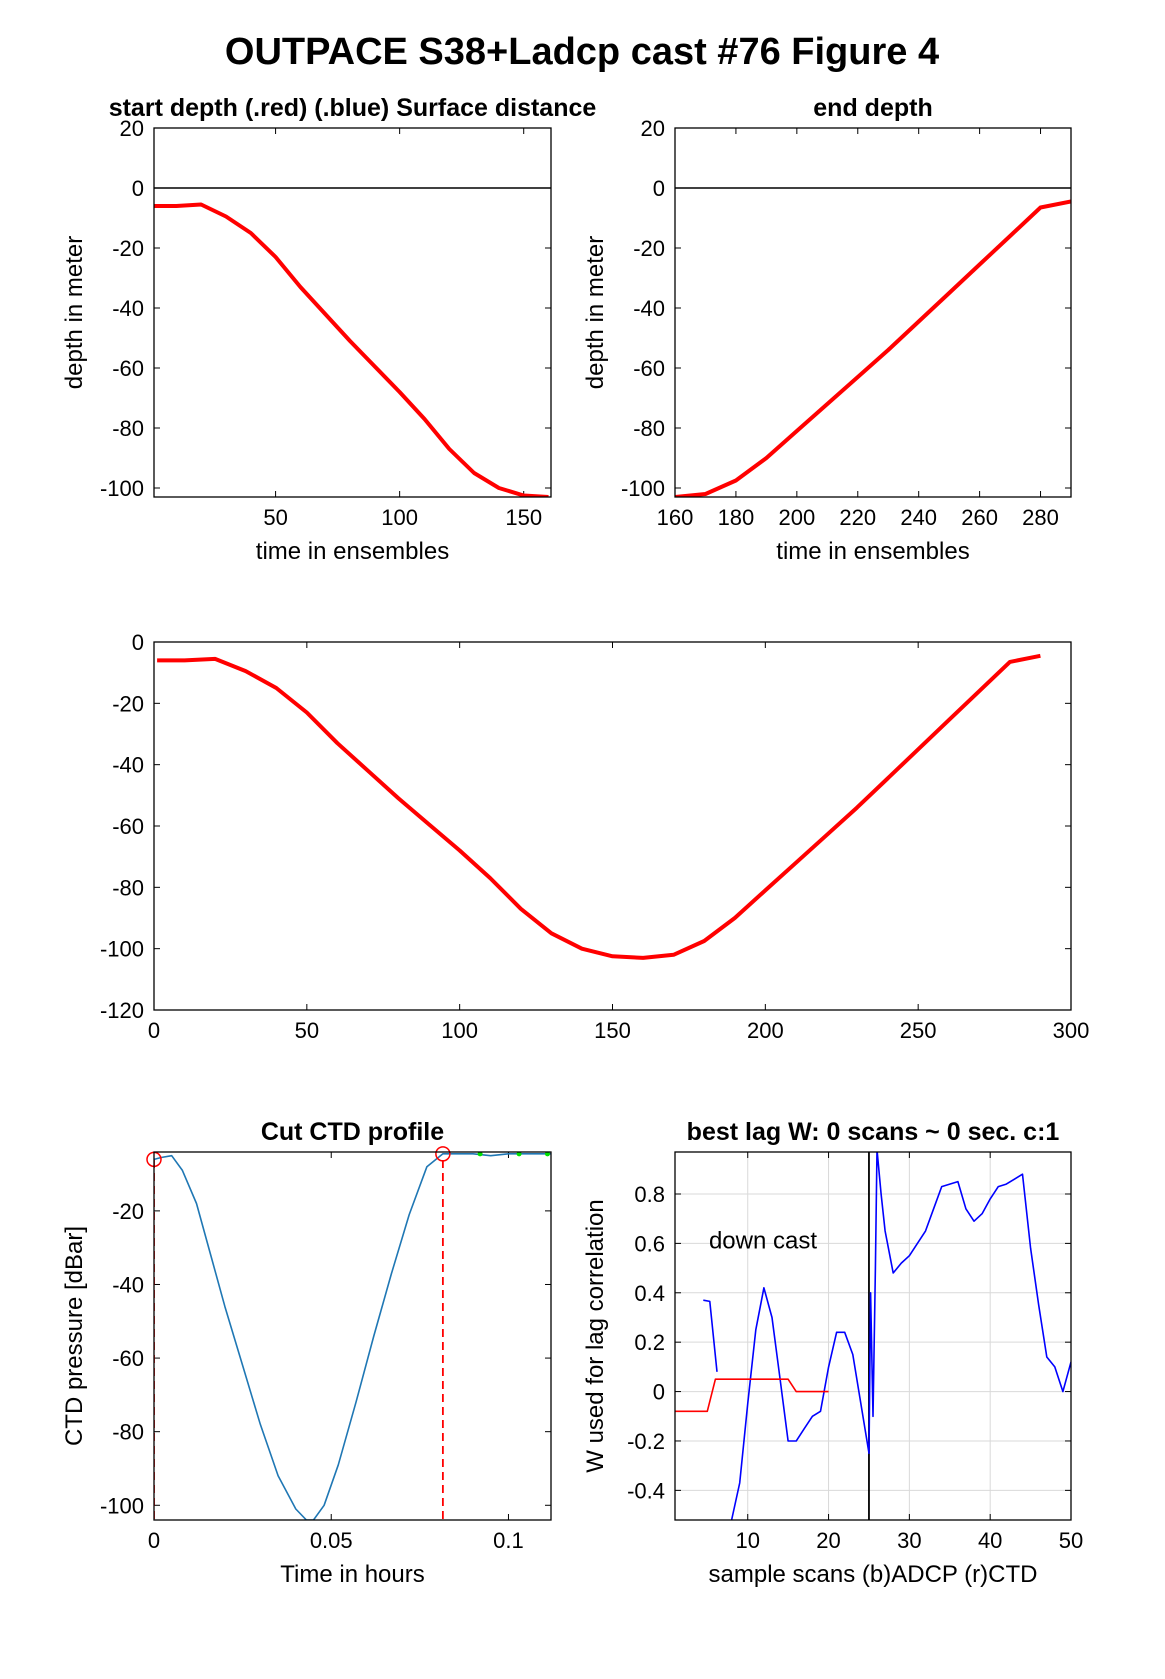 This screenshot has width=1165, height=1679. I want to click on x-tick-label: 0.1, so click(508, 1540).